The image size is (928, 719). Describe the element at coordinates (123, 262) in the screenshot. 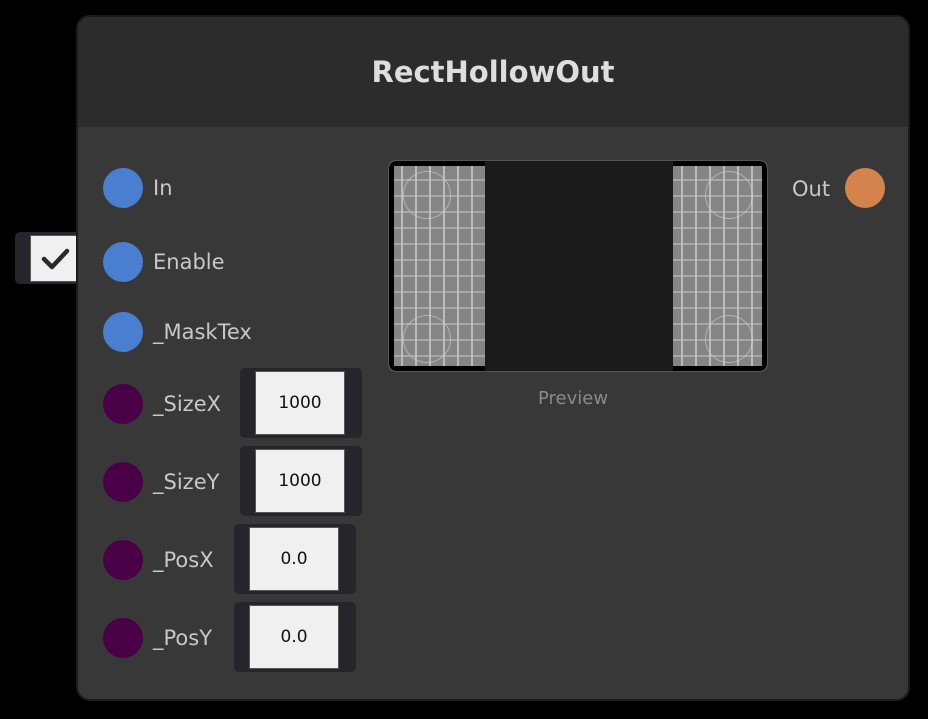

I see `input-port-enable` at that location.